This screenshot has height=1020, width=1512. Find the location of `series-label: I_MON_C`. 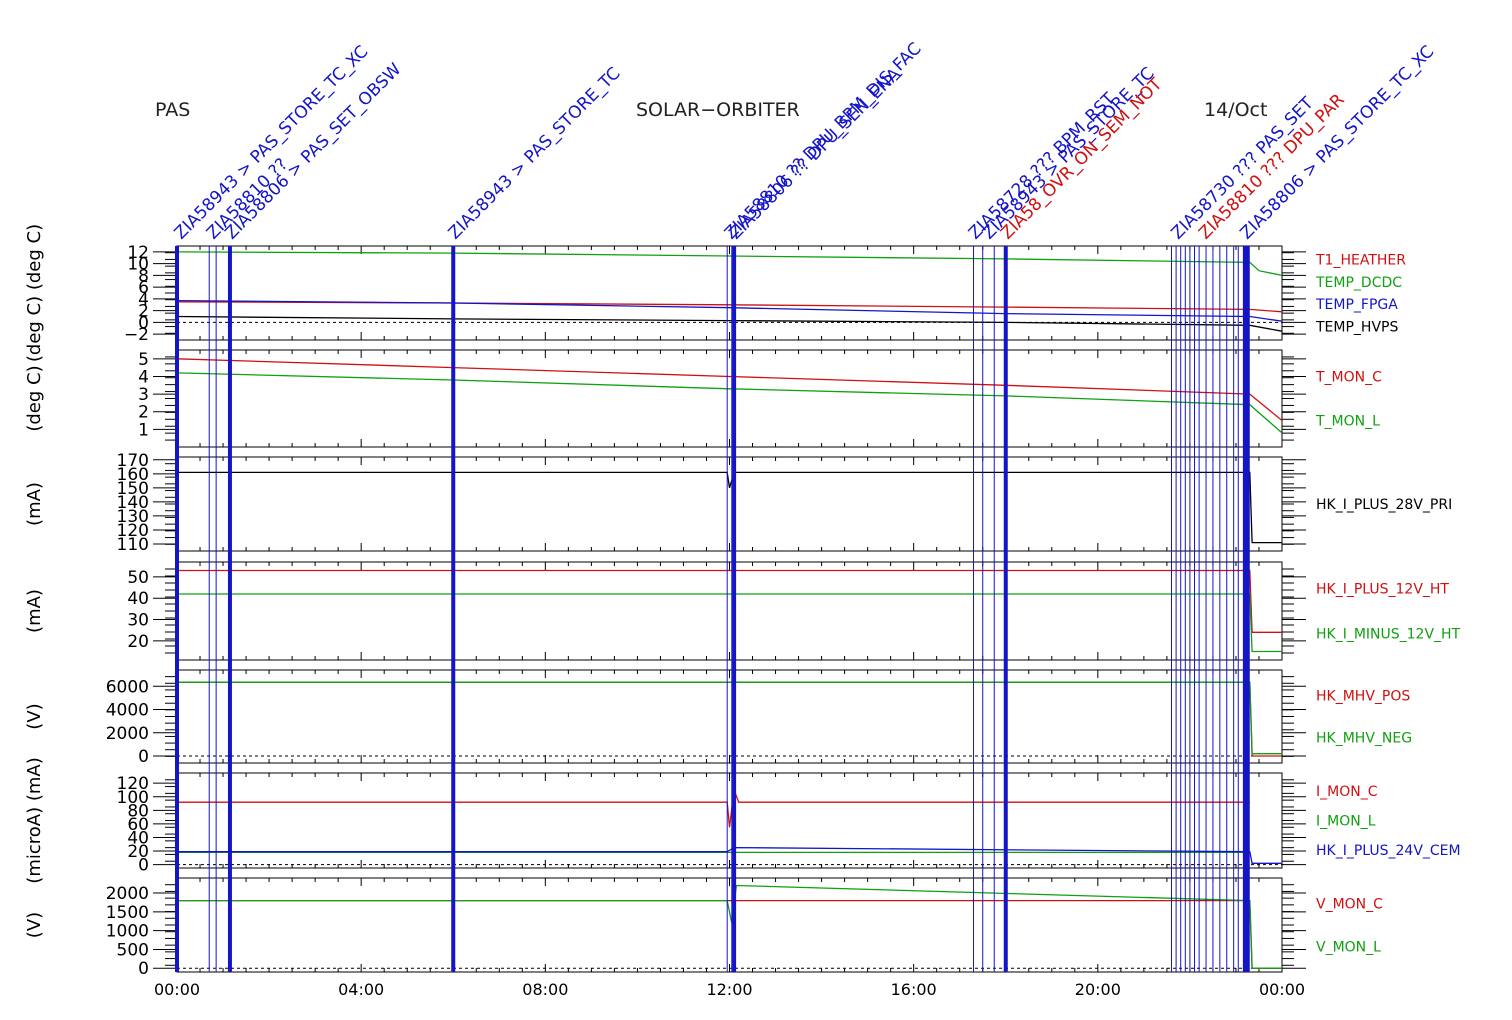

series-label: I_MON_C is located at coordinates (1347, 792).